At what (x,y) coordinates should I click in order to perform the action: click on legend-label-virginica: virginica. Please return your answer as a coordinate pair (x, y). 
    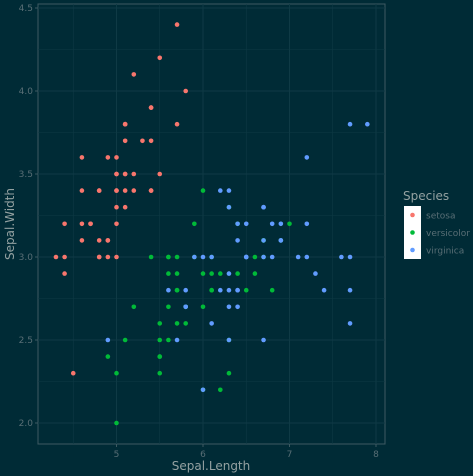
    Looking at the image, I should click on (445, 252).